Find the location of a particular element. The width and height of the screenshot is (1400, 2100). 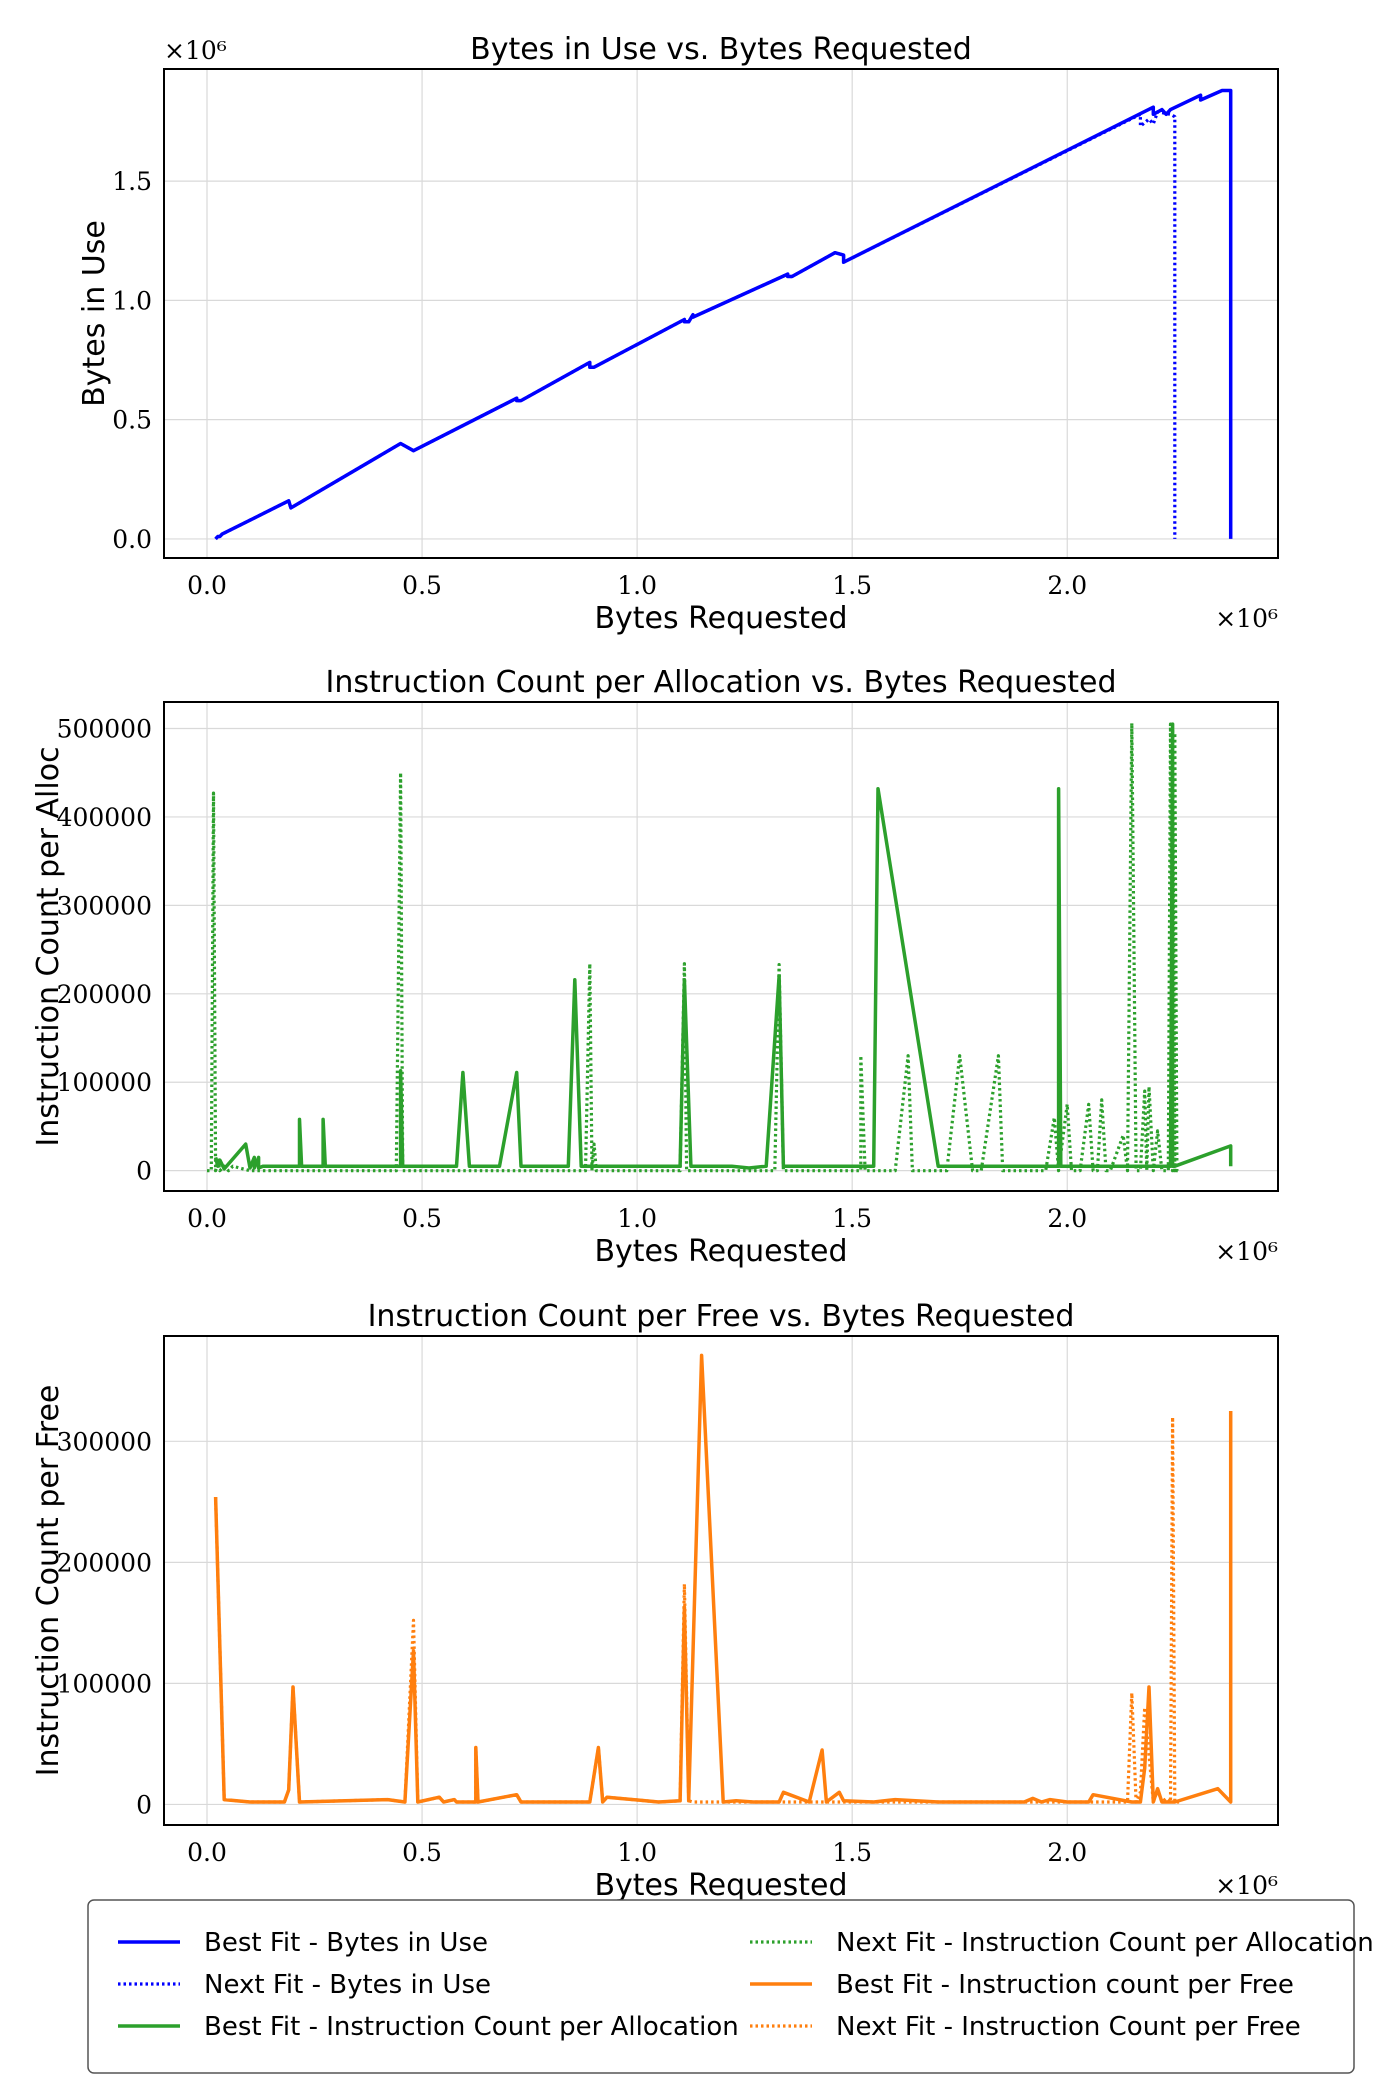

legend-entry-label: Best Fit - Instruction count per Free is located at coordinates (1065, 1985).